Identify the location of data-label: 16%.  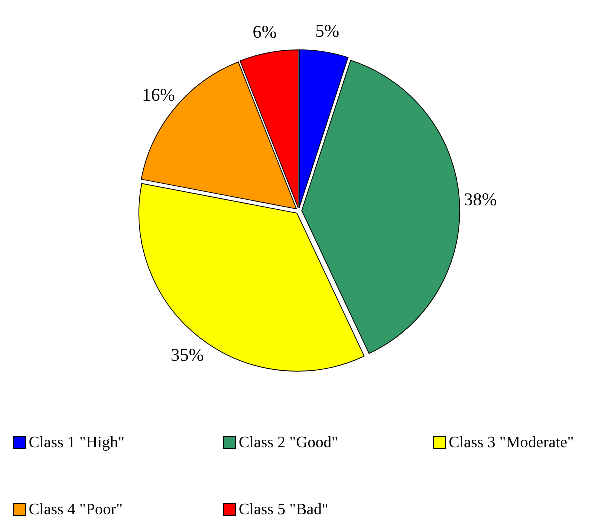
(159, 94).